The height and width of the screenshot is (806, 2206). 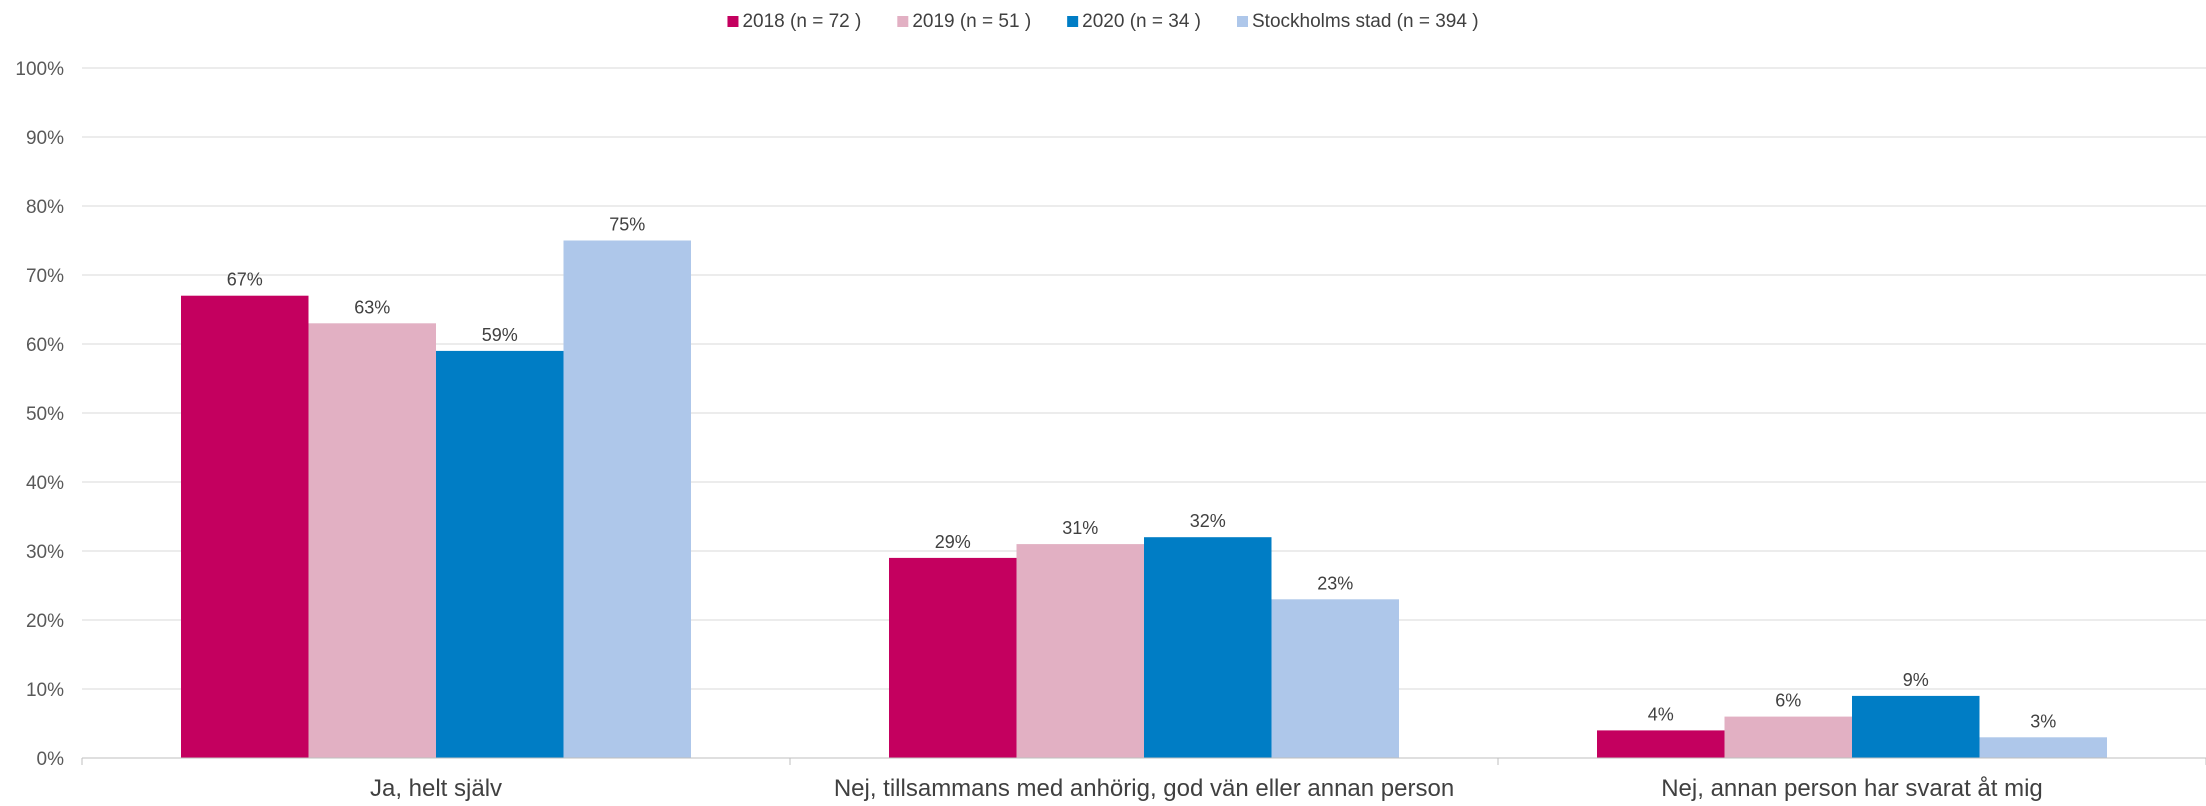 What do you see at coordinates (1852, 788) in the screenshot?
I see `x-tick-label: Nej, annan person har svarat åt mig` at bounding box center [1852, 788].